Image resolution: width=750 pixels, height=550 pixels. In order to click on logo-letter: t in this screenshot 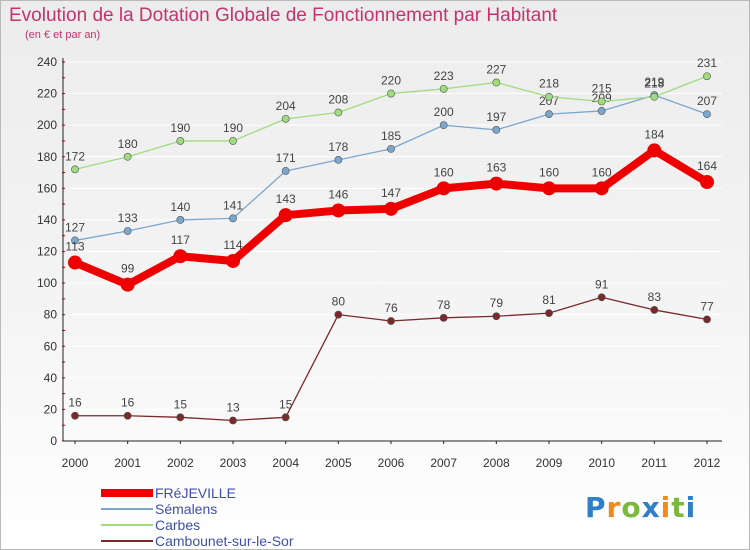, I will do `click(678, 507)`.